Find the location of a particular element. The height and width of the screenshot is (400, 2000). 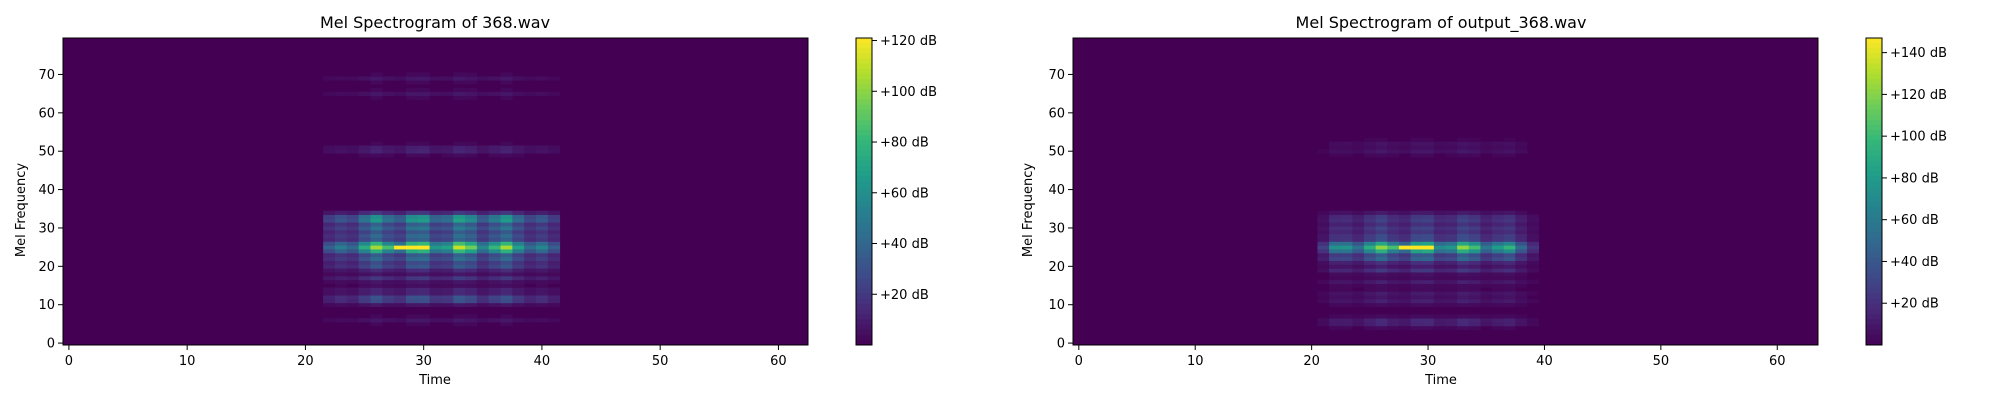

colorbar-tick-label: +100 dB is located at coordinates (1918, 137).